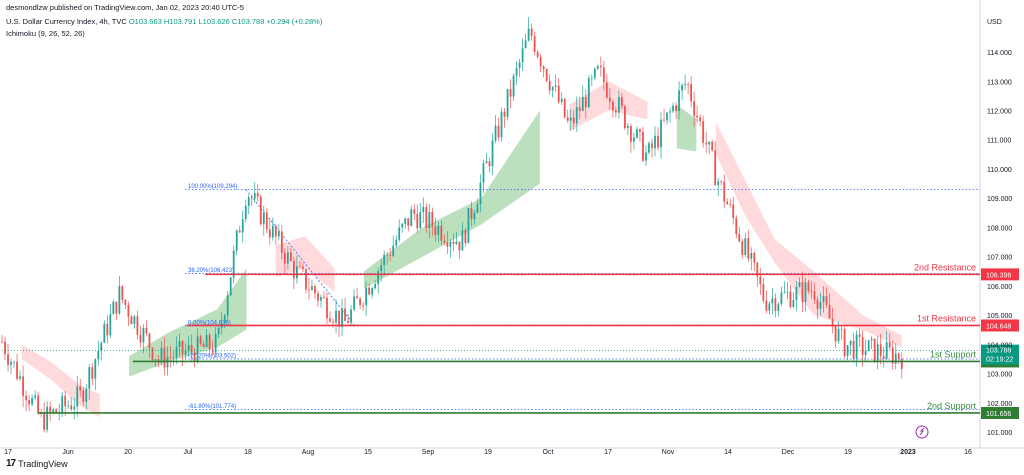  What do you see at coordinates (945, 267) in the screenshot?
I see `level-label: 2nd Resistance` at bounding box center [945, 267].